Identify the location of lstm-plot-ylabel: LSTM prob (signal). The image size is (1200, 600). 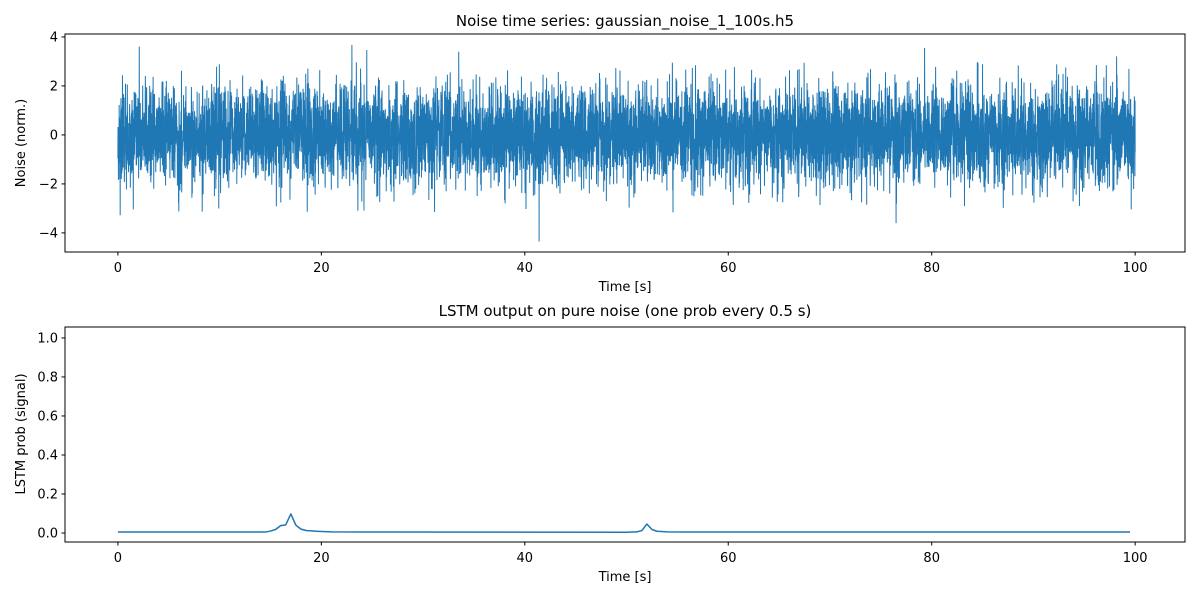
(21, 433).